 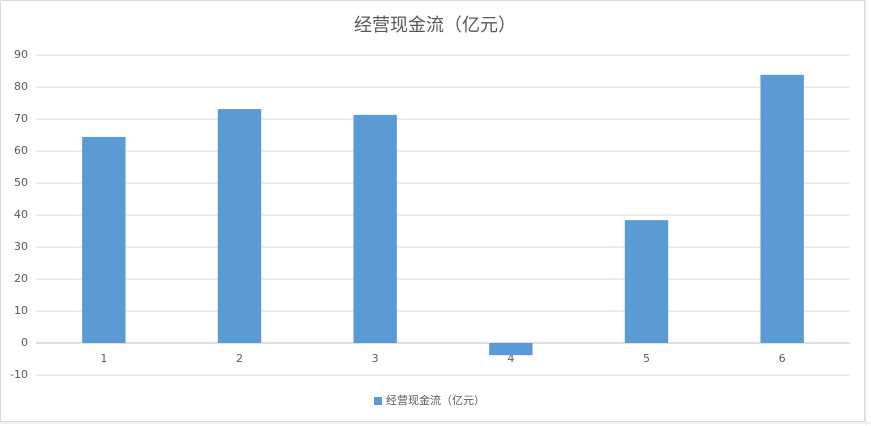 What do you see at coordinates (19, 374) in the screenshot?
I see `y-tick-label: -10` at bounding box center [19, 374].